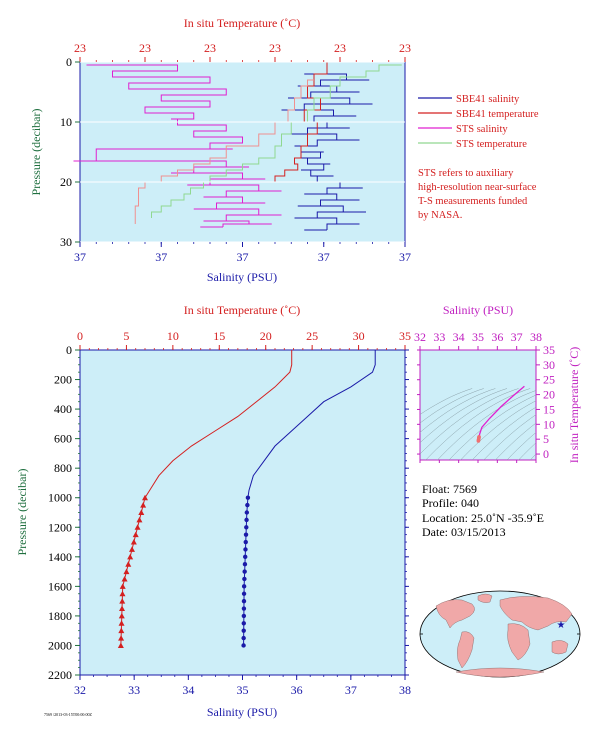 The image size is (601, 736). What do you see at coordinates (485, 598) in the screenshot?
I see `continent-greenland` at bounding box center [485, 598].